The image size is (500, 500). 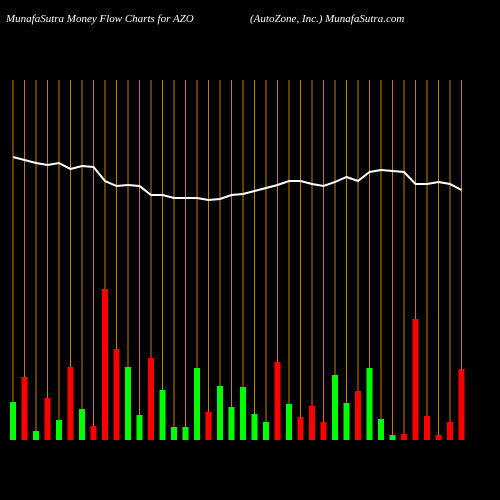 What do you see at coordinates (99, 19) in the screenshot?
I see `chart-title: MunafaSutra Money Flow Charts for AZO` at bounding box center [99, 19].